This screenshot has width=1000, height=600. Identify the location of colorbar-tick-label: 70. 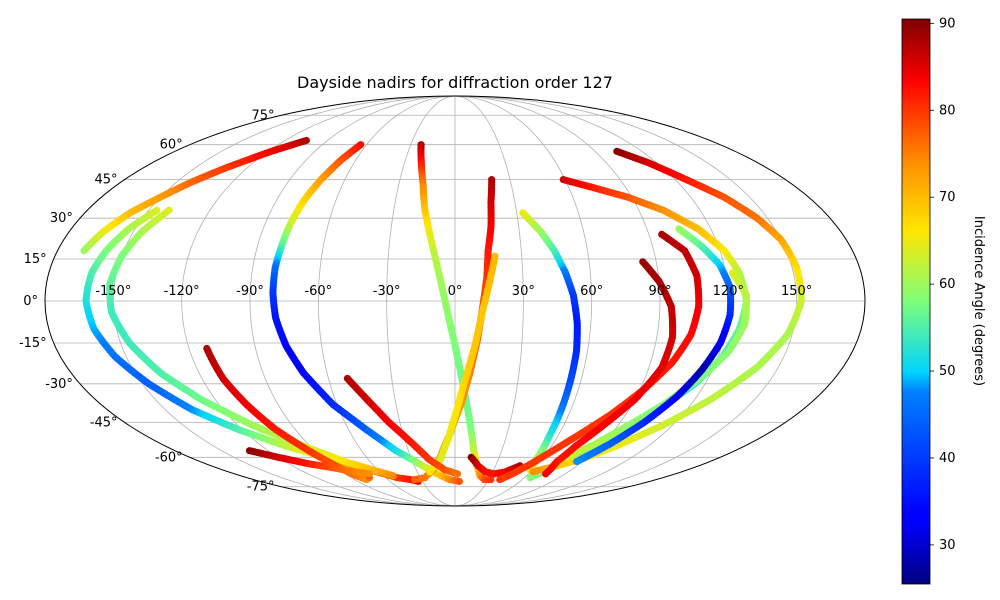
(947, 197).